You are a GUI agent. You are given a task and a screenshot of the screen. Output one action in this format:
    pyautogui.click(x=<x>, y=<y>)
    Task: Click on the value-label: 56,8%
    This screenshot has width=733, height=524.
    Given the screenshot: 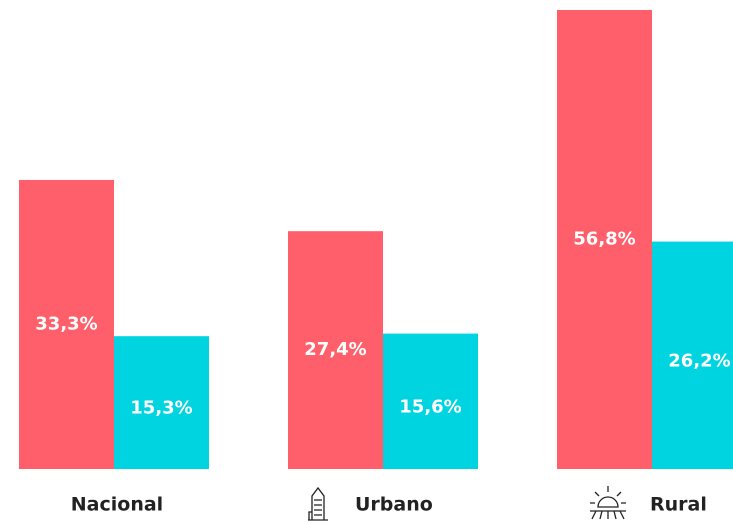 What is the action you would take?
    pyautogui.click(x=604, y=239)
    